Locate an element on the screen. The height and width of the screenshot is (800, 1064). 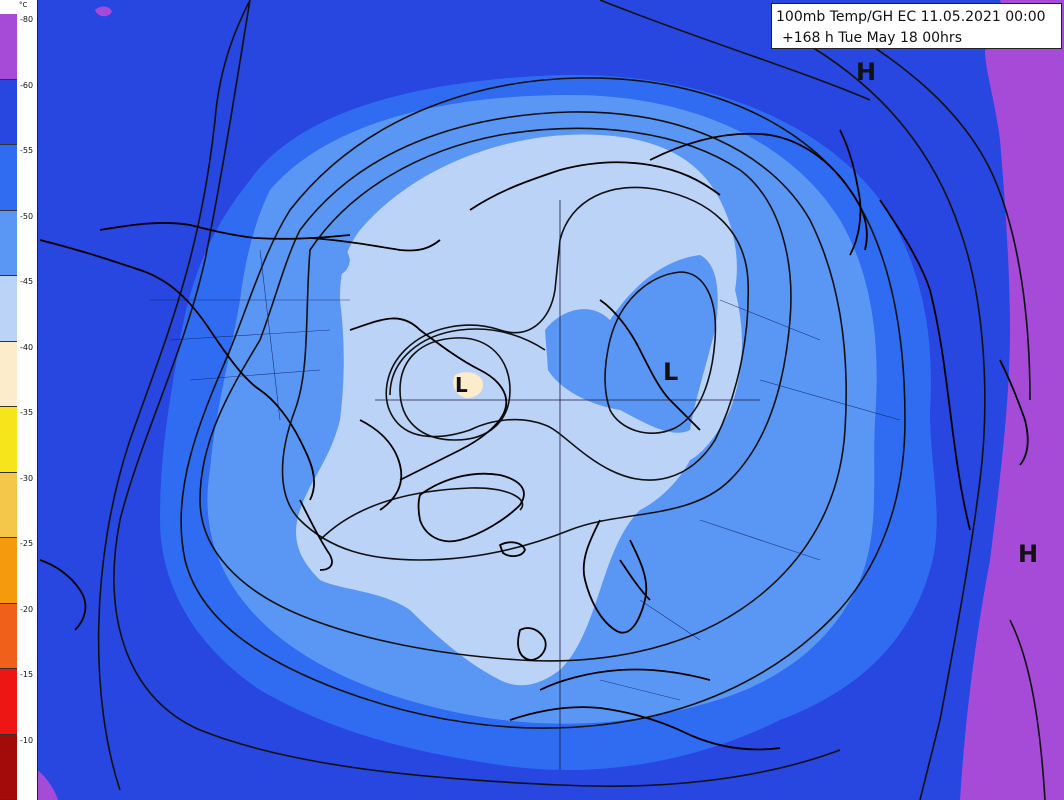
coast-aleutians is located at coordinates (375, 244).